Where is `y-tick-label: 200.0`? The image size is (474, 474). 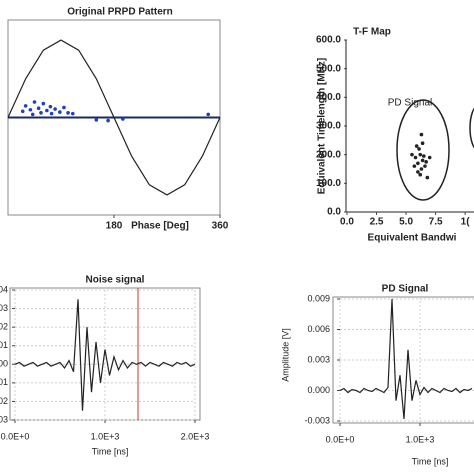
y-tick-label: 200.0 is located at coordinates (328, 154).